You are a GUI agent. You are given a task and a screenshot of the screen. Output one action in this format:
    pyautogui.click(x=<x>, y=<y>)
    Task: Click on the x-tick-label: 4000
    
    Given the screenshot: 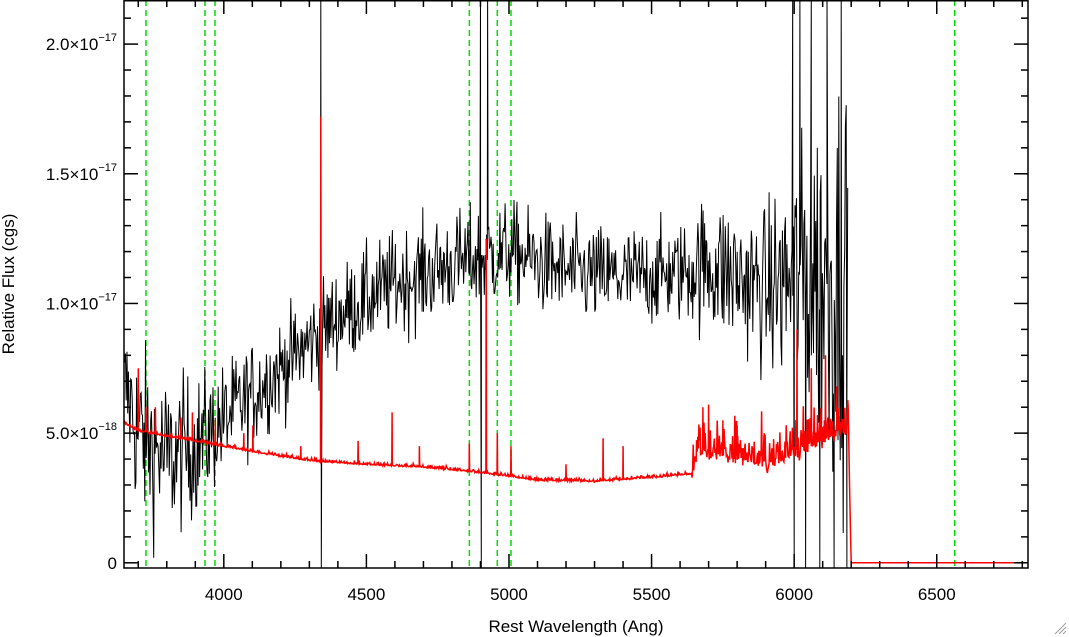 What is the action you would take?
    pyautogui.click(x=224, y=594)
    